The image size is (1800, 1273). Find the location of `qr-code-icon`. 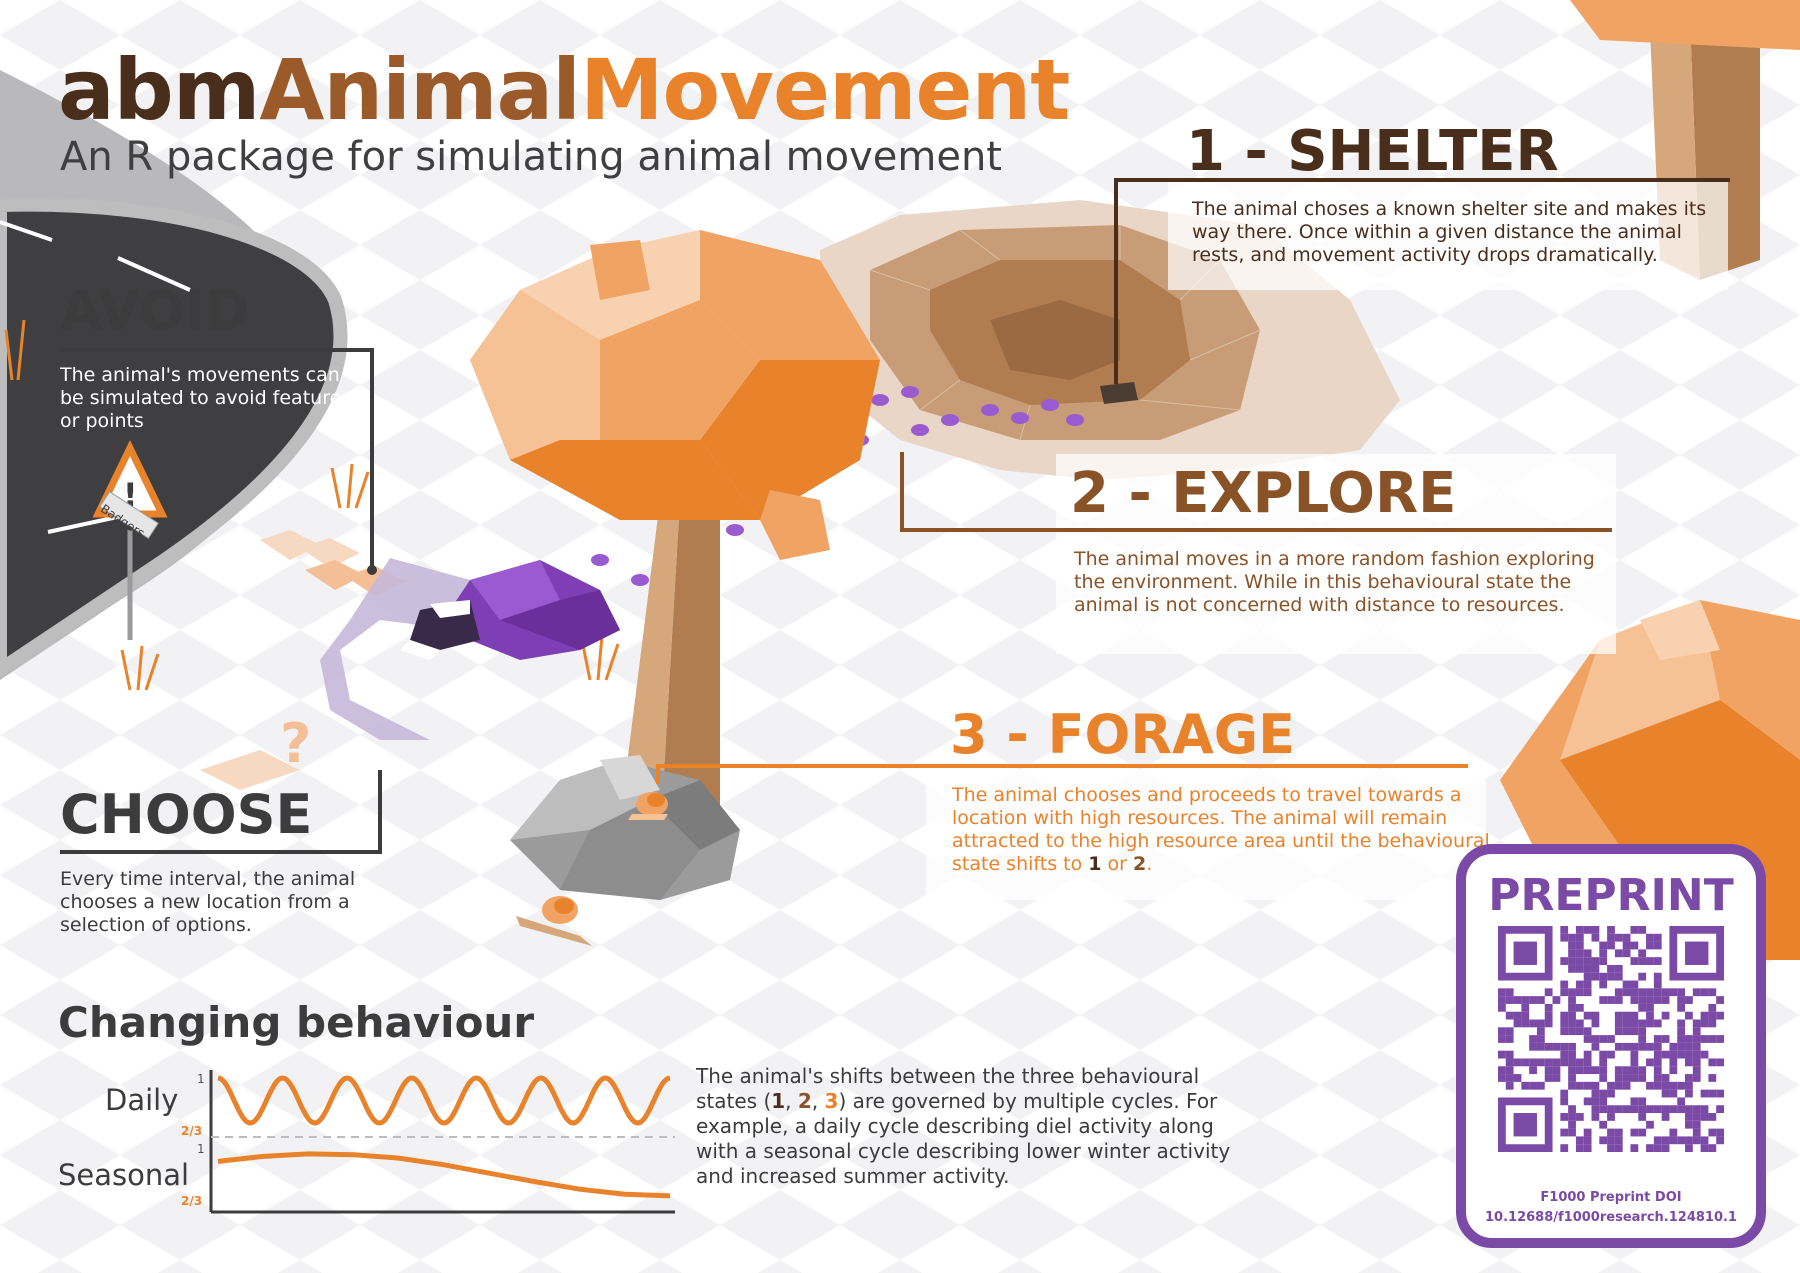

qr-code-icon is located at coordinates (1611, 1039).